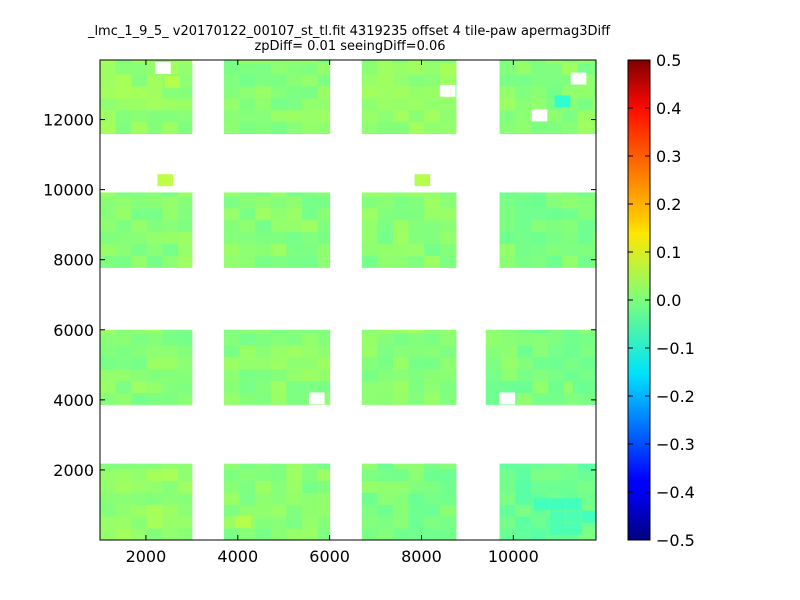 The image size is (800, 600). Describe the element at coordinates (513, 556) in the screenshot. I see `x-tick-label: 10000` at that location.